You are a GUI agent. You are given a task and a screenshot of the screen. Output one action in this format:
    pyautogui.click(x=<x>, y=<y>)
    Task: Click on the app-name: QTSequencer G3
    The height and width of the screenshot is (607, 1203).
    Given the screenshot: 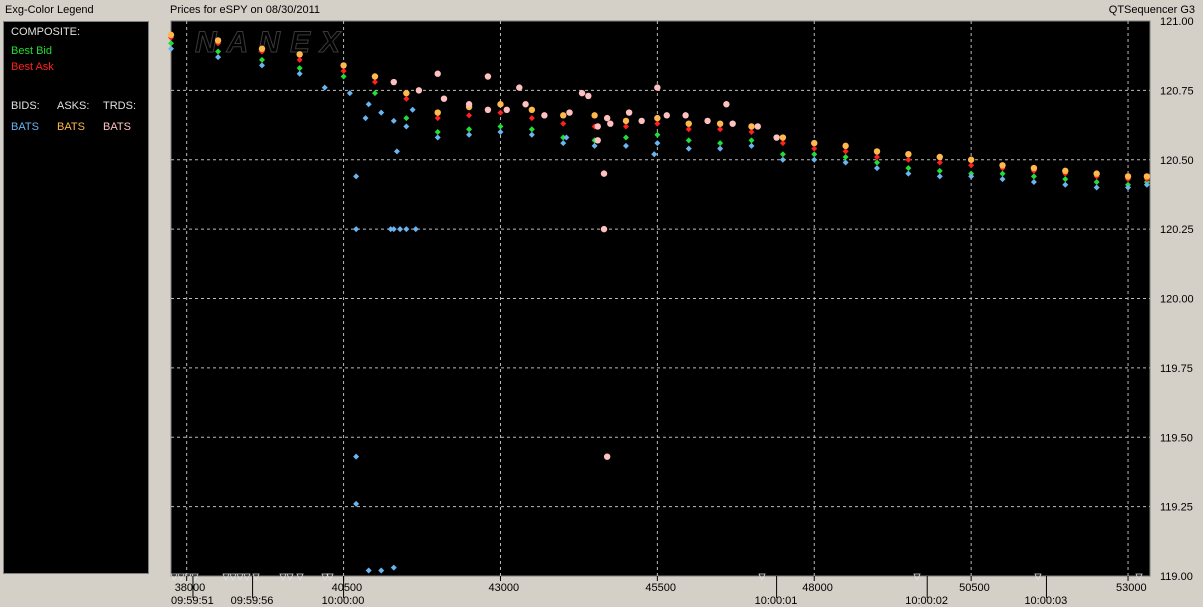 What is the action you would take?
    pyautogui.click(x=1151, y=10)
    